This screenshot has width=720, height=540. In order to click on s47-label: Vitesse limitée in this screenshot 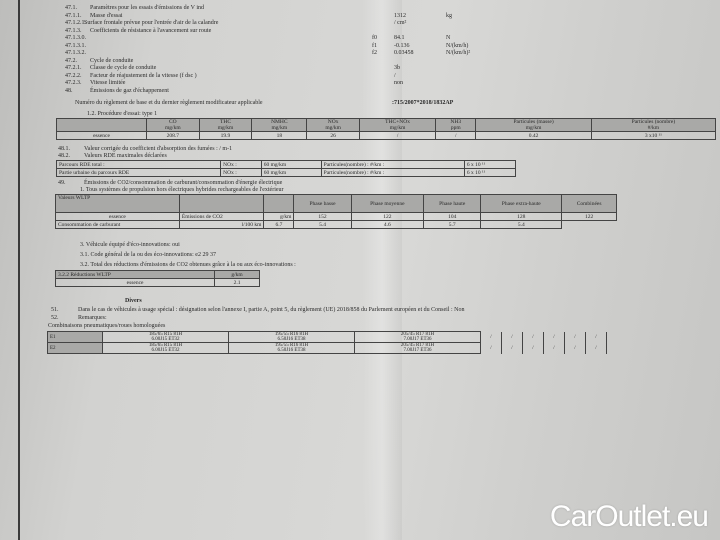, I will do `click(108, 83)`.